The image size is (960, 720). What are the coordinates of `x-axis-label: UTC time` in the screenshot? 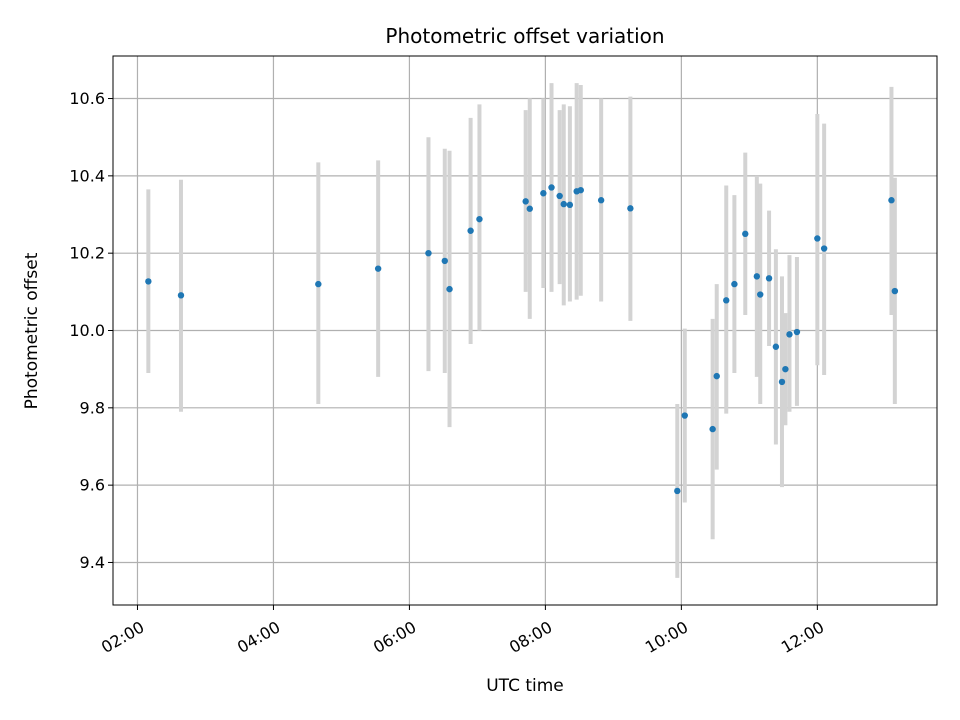 It's located at (525, 686).